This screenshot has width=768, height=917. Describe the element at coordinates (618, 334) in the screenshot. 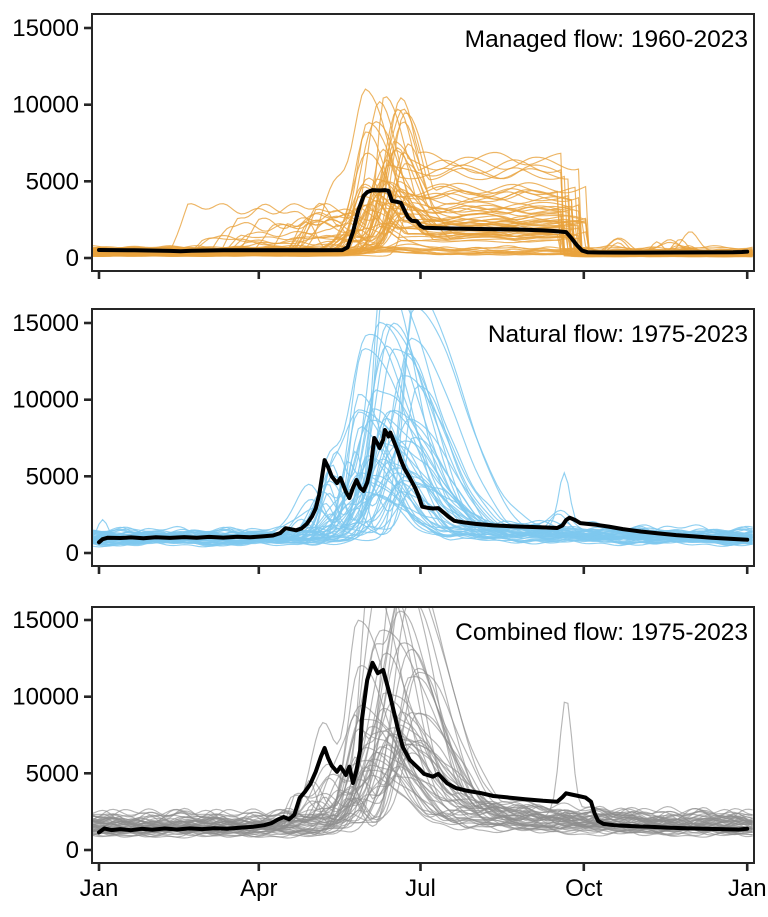

I see `panel-title-natural: Natural flow: 1975-2023` at that location.